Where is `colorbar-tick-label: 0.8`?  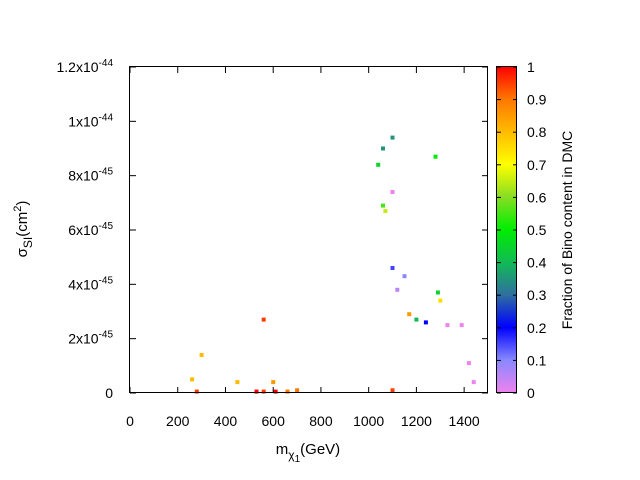 colorbar-tick-label: 0.8 is located at coordinates (537, 132).